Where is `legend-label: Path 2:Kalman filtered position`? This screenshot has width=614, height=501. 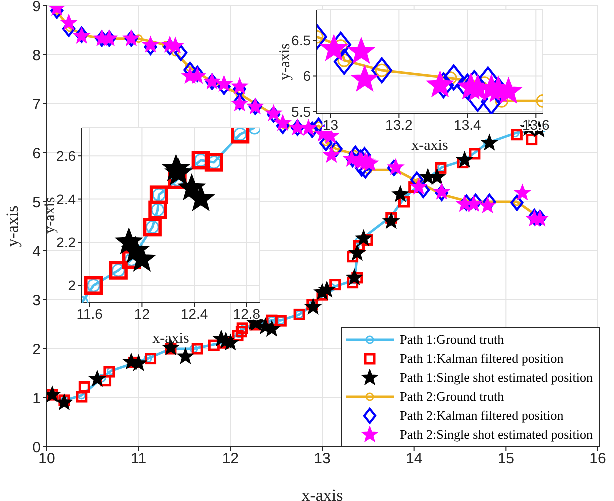 legend-label: Path 2:Kalman filtered position is located at coordinates (482, 416).